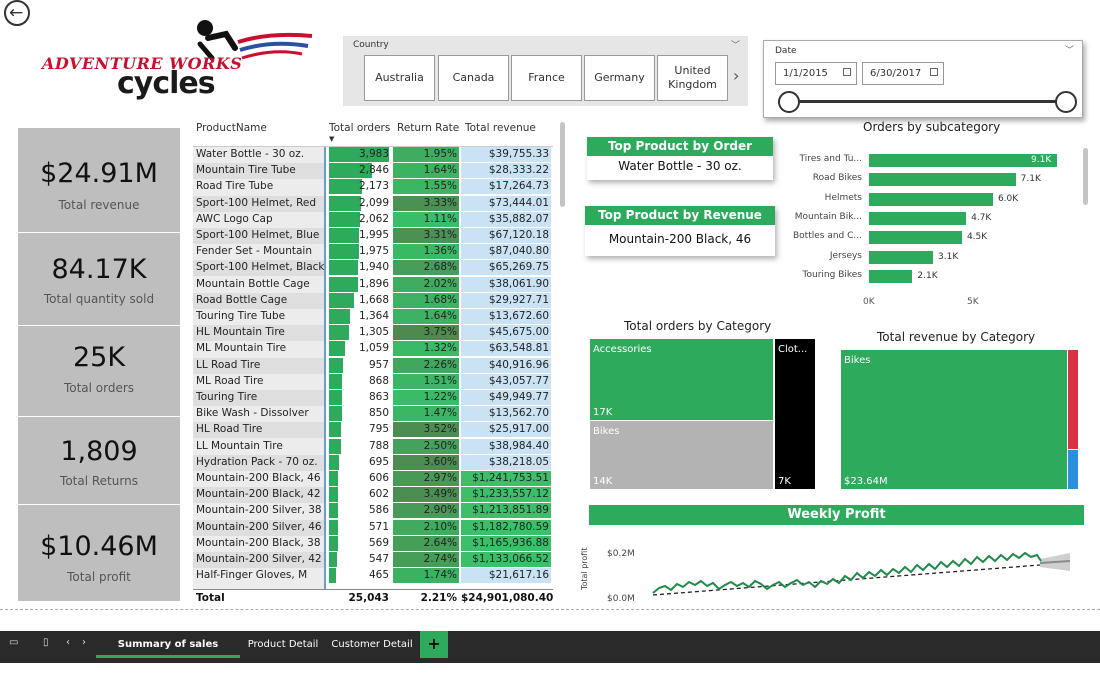  What do you see at coordinates (546, 78) in the screenshot?
I see `country-option-france: France` at bounding box center [546, 78].